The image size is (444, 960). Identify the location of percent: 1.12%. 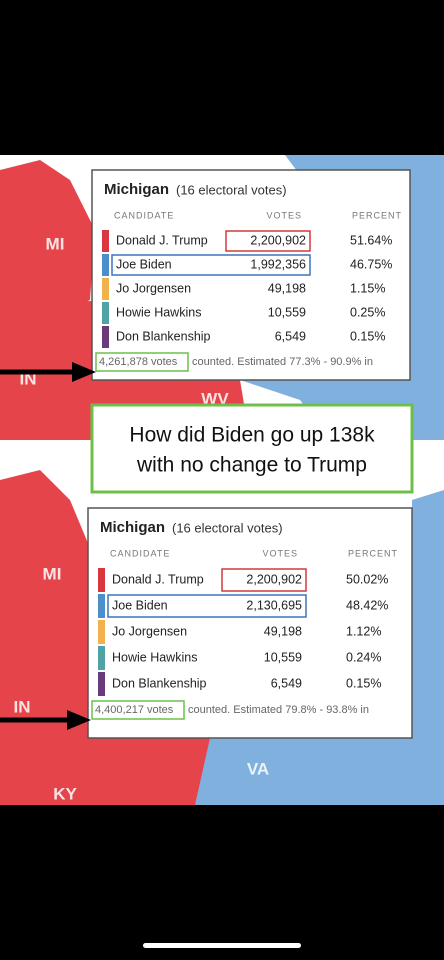
(363, 631).